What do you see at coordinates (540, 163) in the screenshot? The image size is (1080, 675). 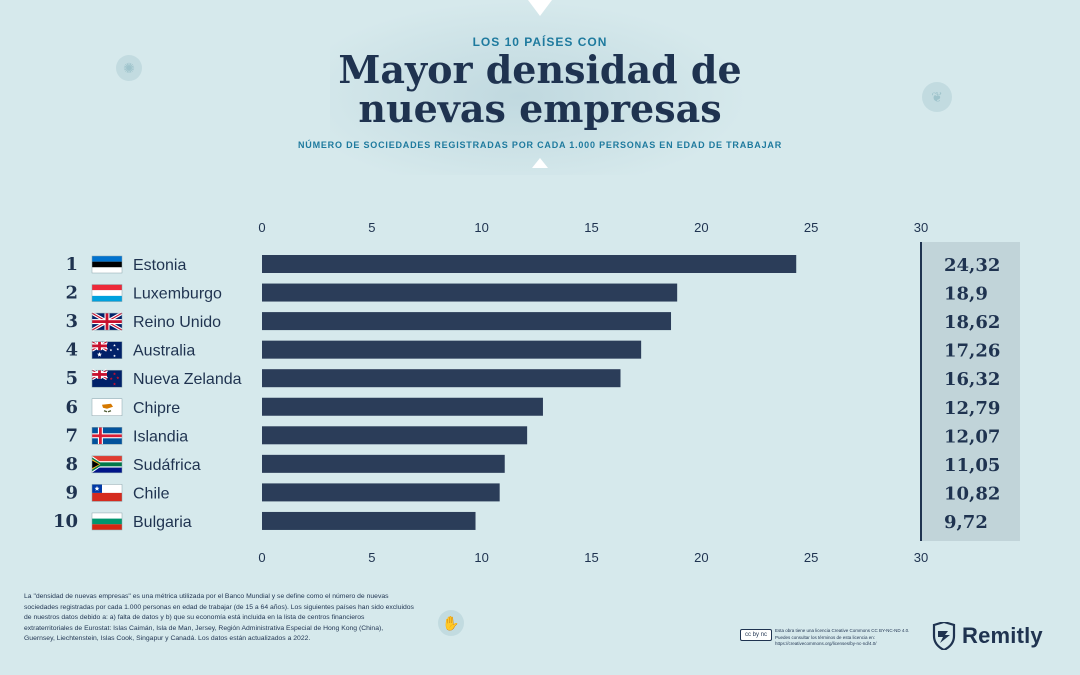 I see `title-notch-decoration` at bounding box center [540, 163].